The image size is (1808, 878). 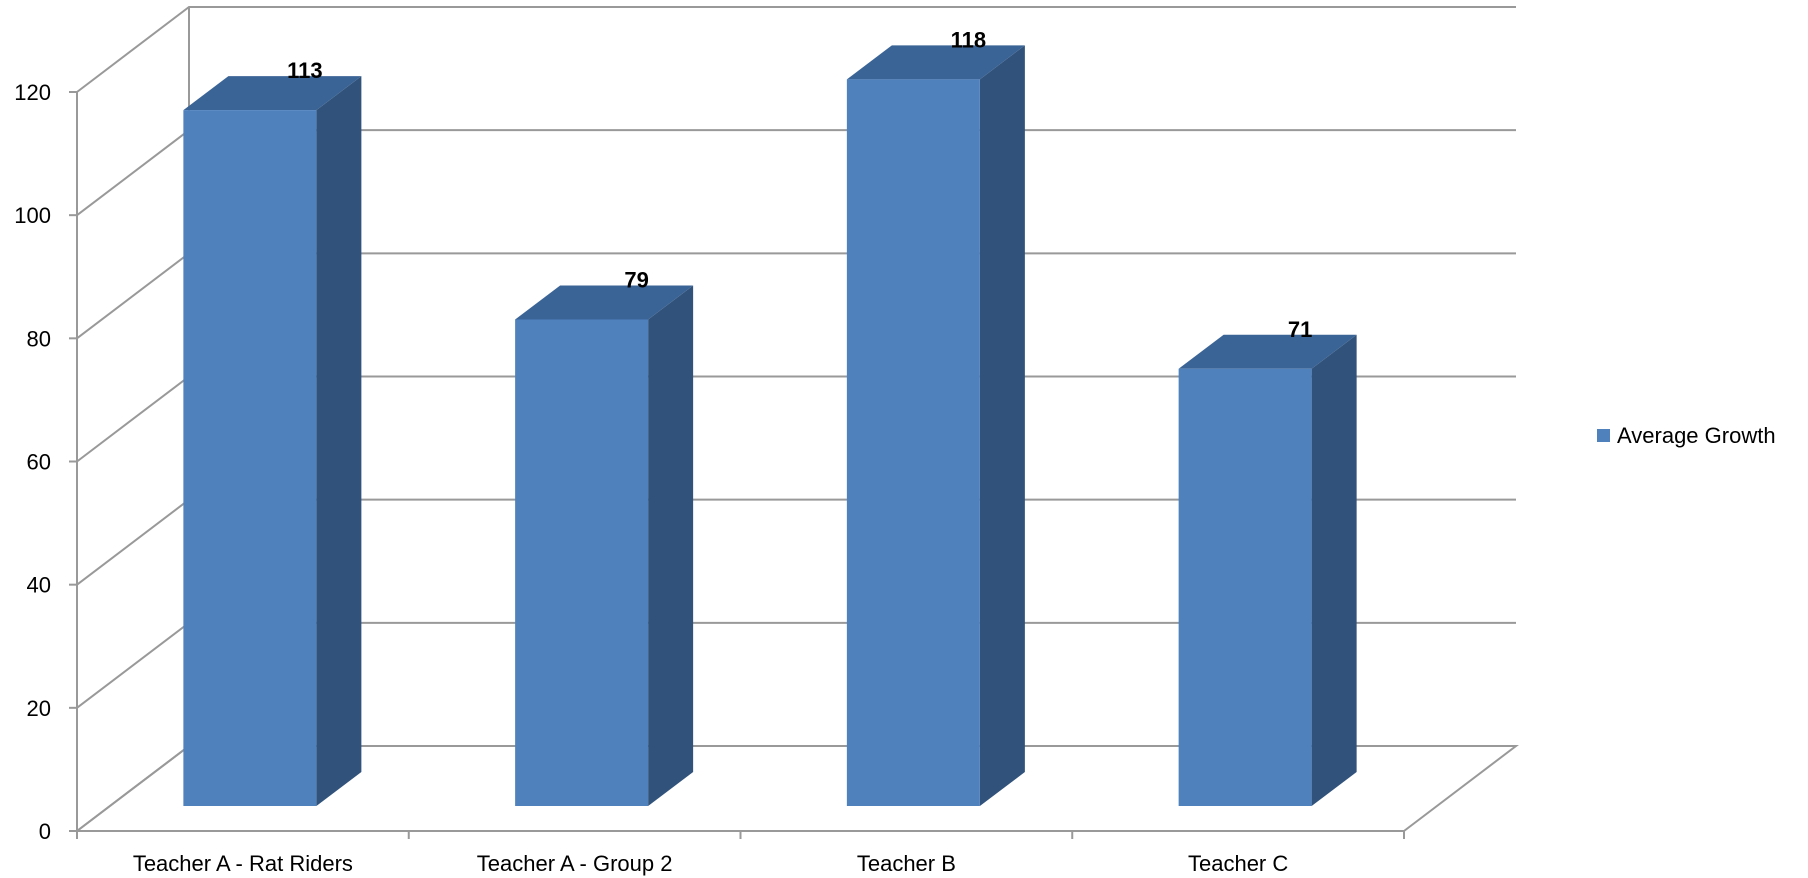 What do you see at coordinates (32, 215) in the screenshot?
I see `y-tick-label: 100` at bounding box center [32, 215].